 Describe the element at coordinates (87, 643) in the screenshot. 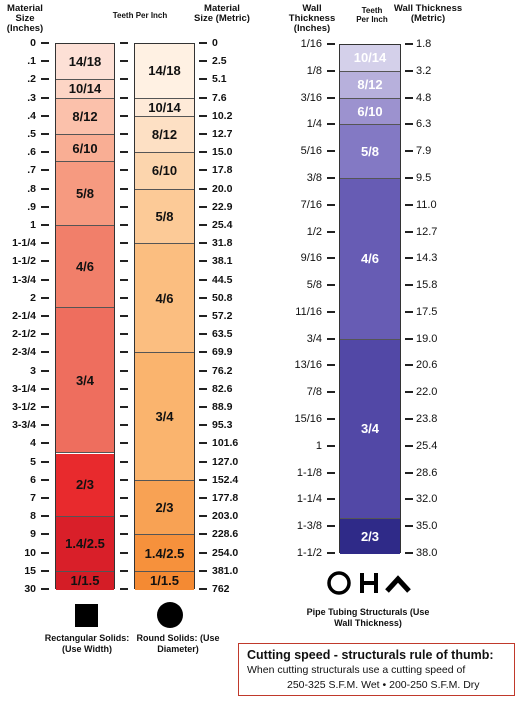

I see `rectangular-solids-caption: Rectangular Solids: (Use Width)` at that location.